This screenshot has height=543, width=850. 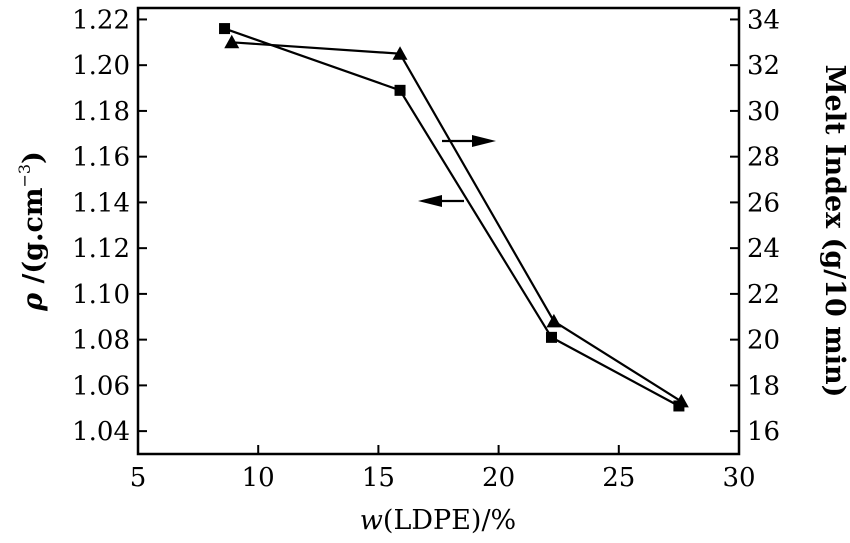 What do you see at coordinates (441, 201) in the screenshot?
I see `arrow-left-annotation` at bounding box center [441, 201].